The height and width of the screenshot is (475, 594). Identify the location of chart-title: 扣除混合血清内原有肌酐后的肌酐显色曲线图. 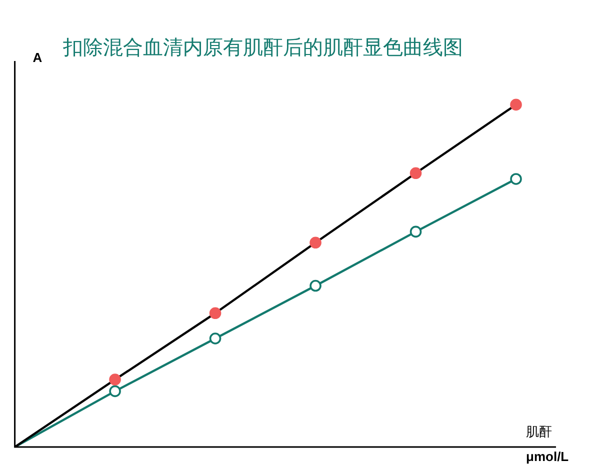
(262, 47).